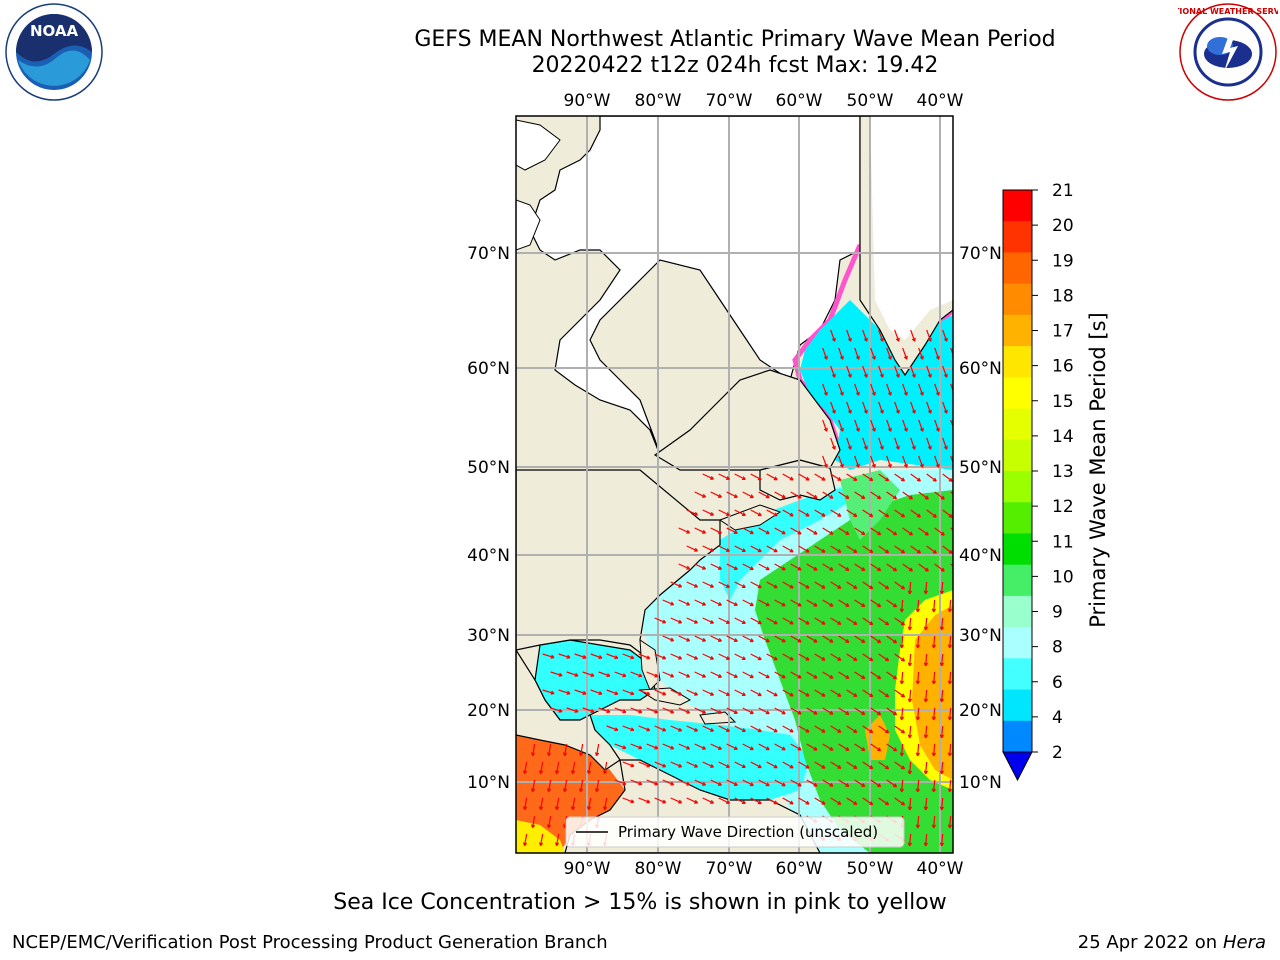 This screenshot has height=960, width=1280. Describe the element at coordinates (1228, 52) in the screenshot. I see `nws-logo: NATIONAL WEATHER SERVICE` at that location.